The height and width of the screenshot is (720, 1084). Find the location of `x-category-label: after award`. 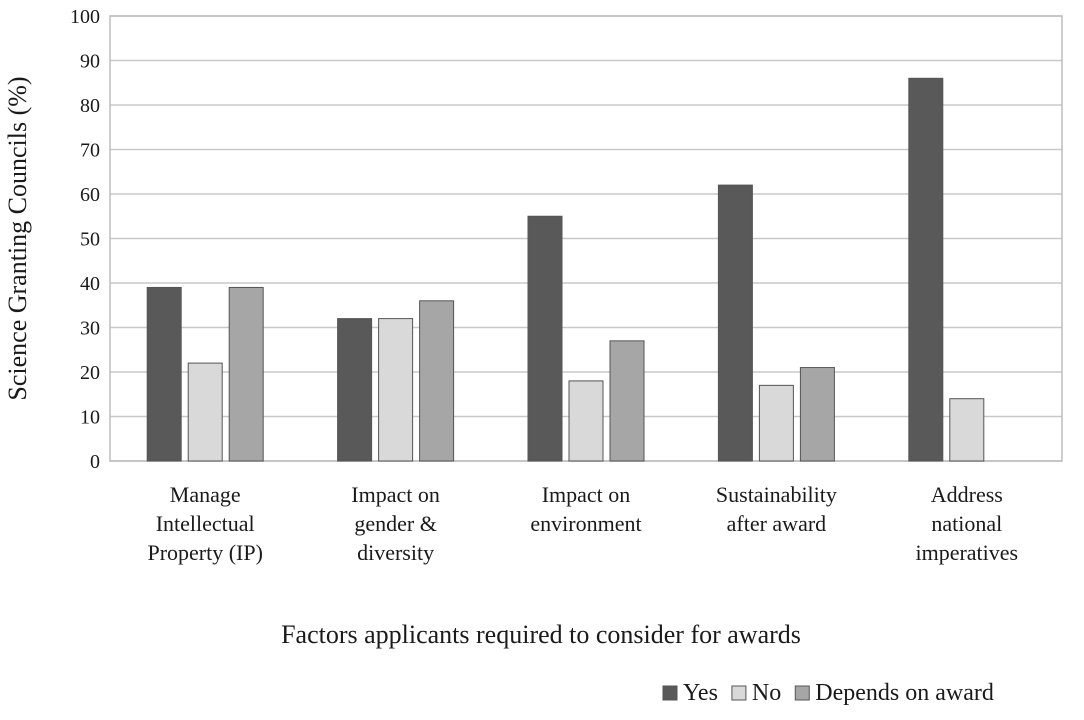

x-category-label: after award is located at coordinates (777, 523).